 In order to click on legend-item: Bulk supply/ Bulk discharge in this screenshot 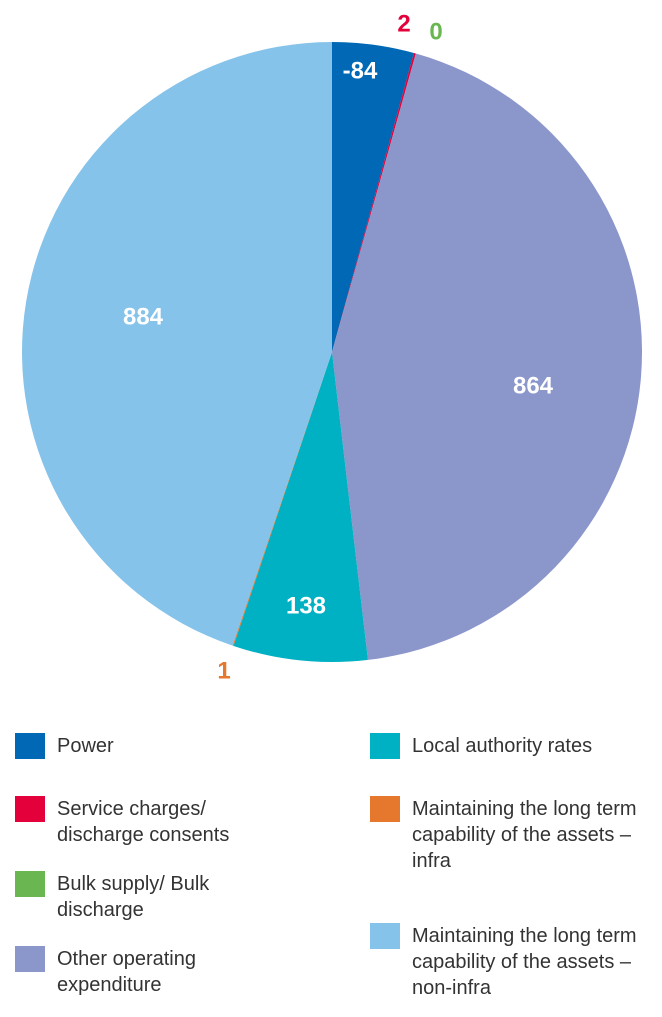, I will do `click(155, 897)`.